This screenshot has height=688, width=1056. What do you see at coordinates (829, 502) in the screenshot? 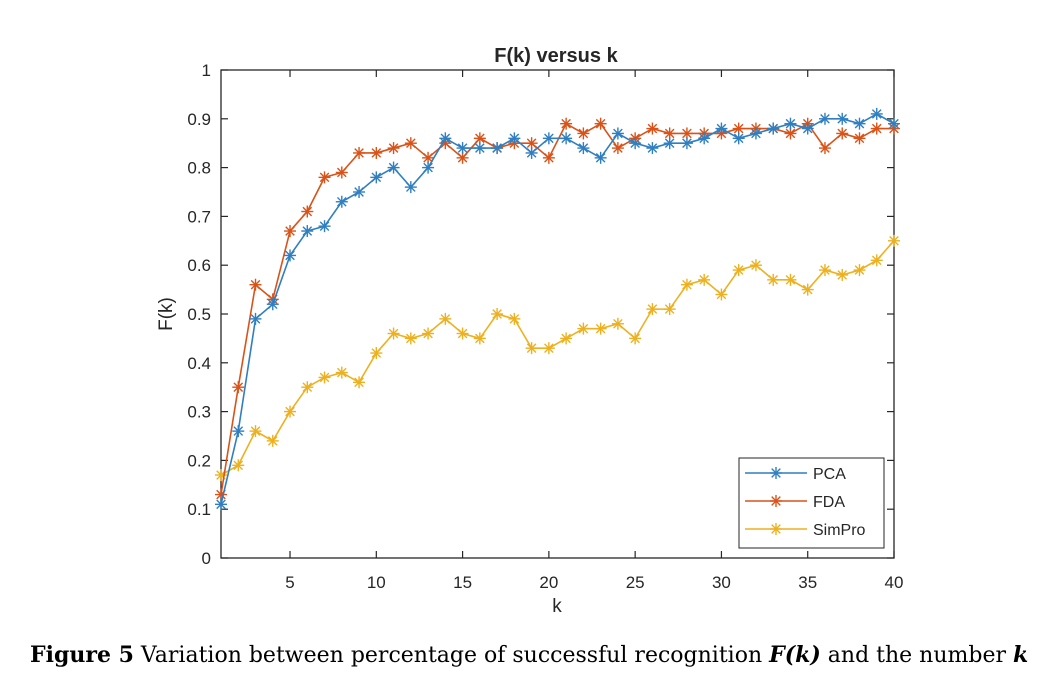
I see `legend-label: FDA` at bounding box center [829, 502].